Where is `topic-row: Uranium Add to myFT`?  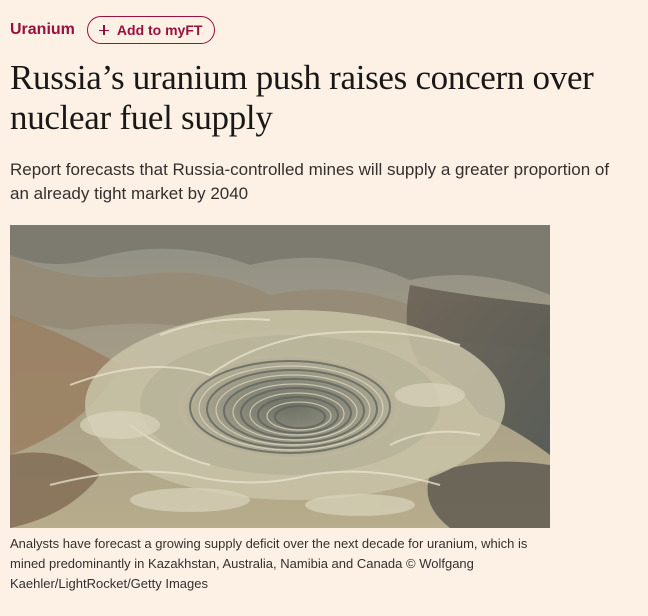 topic-row: Uranium Add to myFT is located at coordinates (113, 30).